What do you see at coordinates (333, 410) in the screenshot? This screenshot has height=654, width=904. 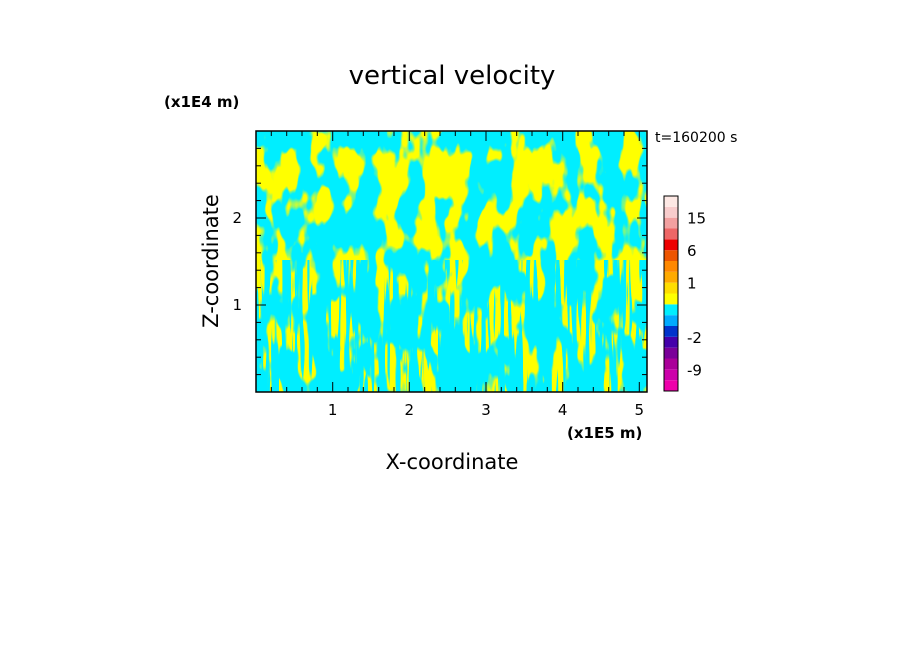 I see `x-tick-label: 1` at bounding box center [333, 410].